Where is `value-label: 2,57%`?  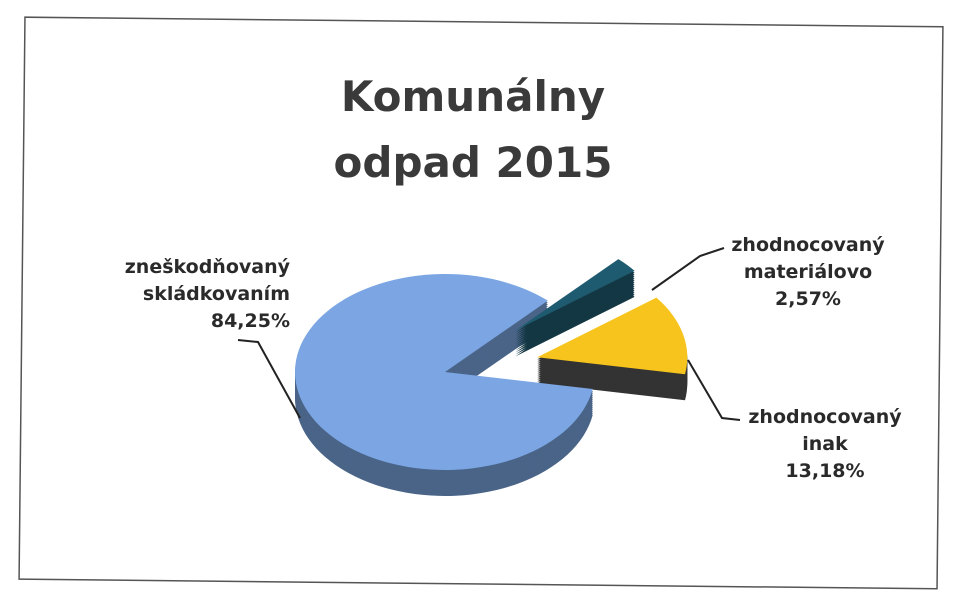
value-label: 2,57% is located at coordinates (808, 299).